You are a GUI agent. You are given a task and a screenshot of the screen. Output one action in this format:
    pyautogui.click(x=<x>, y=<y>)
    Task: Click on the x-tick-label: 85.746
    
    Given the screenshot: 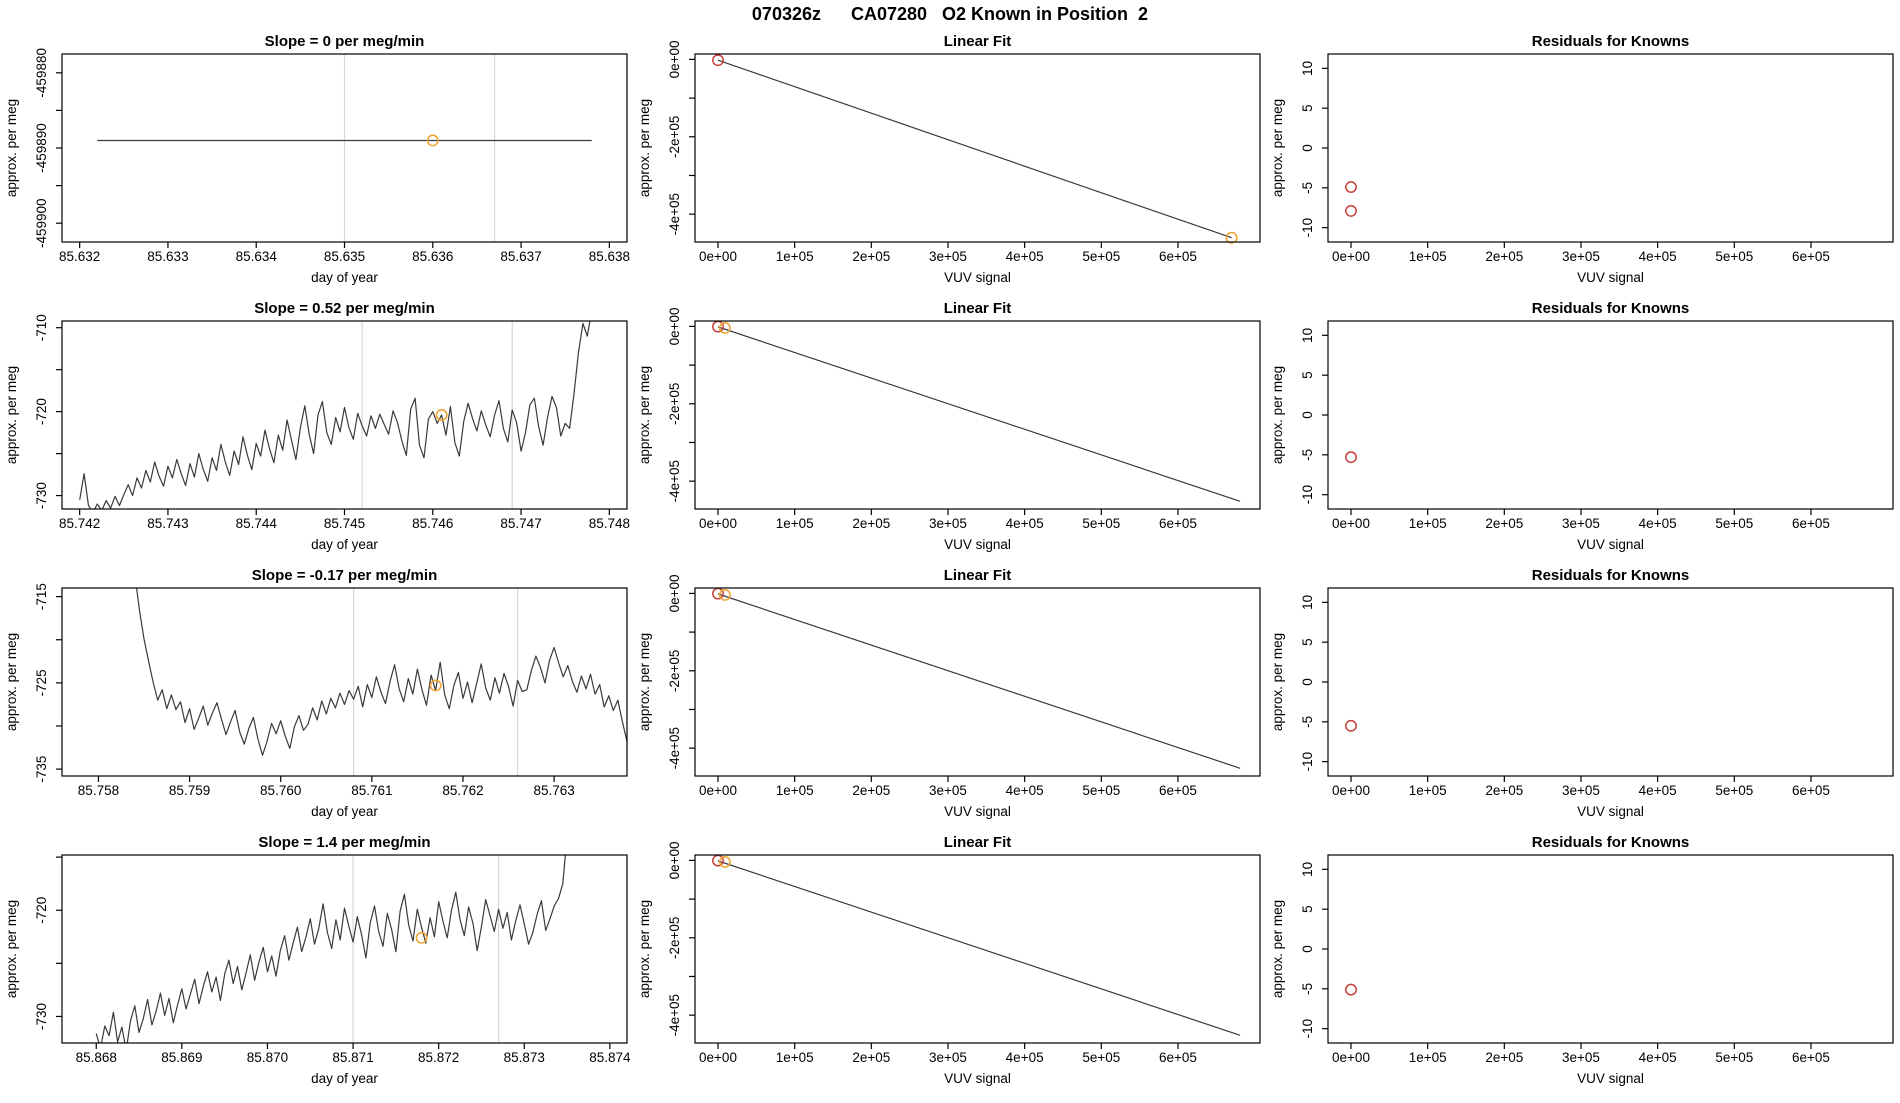 What is the action you would take?
    pyautogui.click(x=432, y=523)
    